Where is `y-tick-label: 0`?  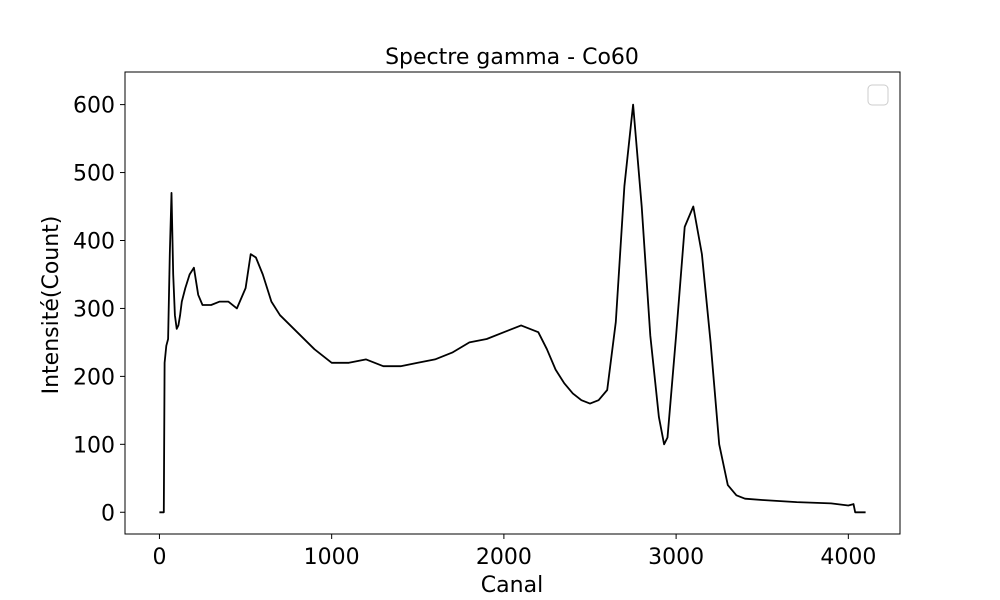 y-tick-label: 0 is located at coordinates (108, 513).